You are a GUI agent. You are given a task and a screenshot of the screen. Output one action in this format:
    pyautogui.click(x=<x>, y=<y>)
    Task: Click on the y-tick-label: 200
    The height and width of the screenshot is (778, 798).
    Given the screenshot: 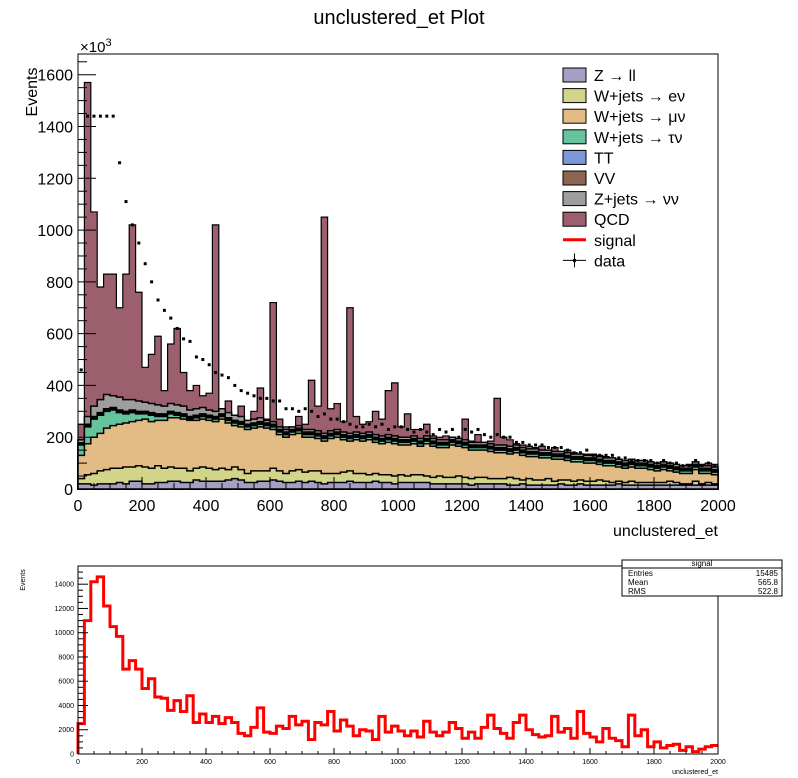 What is the action you would take?
    pyautogui.click(x=59, y=438)
    